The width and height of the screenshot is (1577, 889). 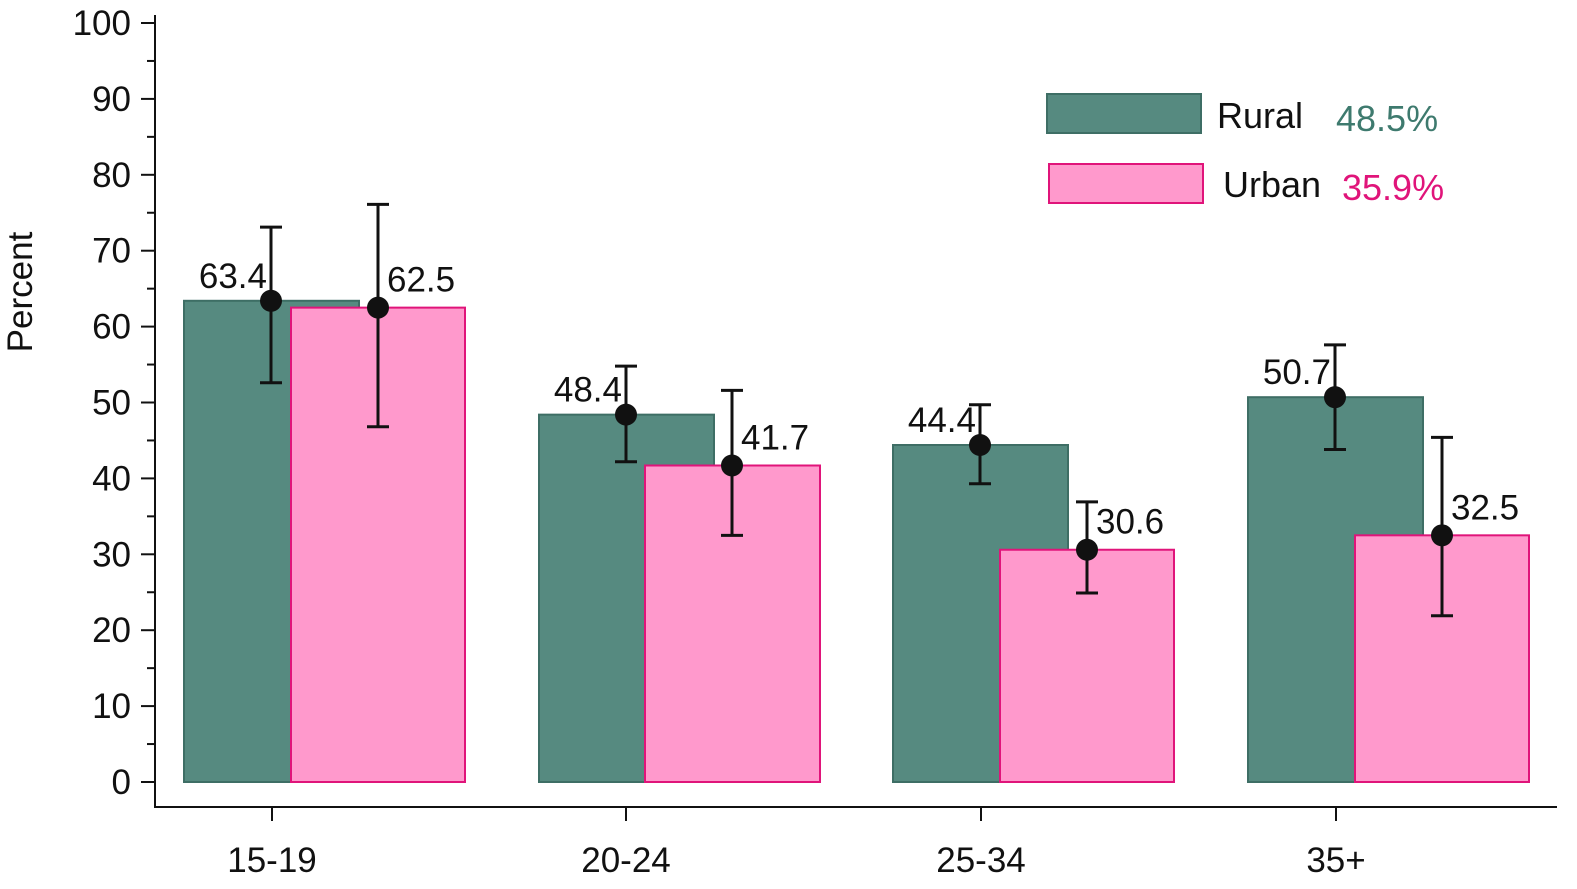 I want to click on data-label-urban-15-19: 62.5, so click(x=421, y=280).